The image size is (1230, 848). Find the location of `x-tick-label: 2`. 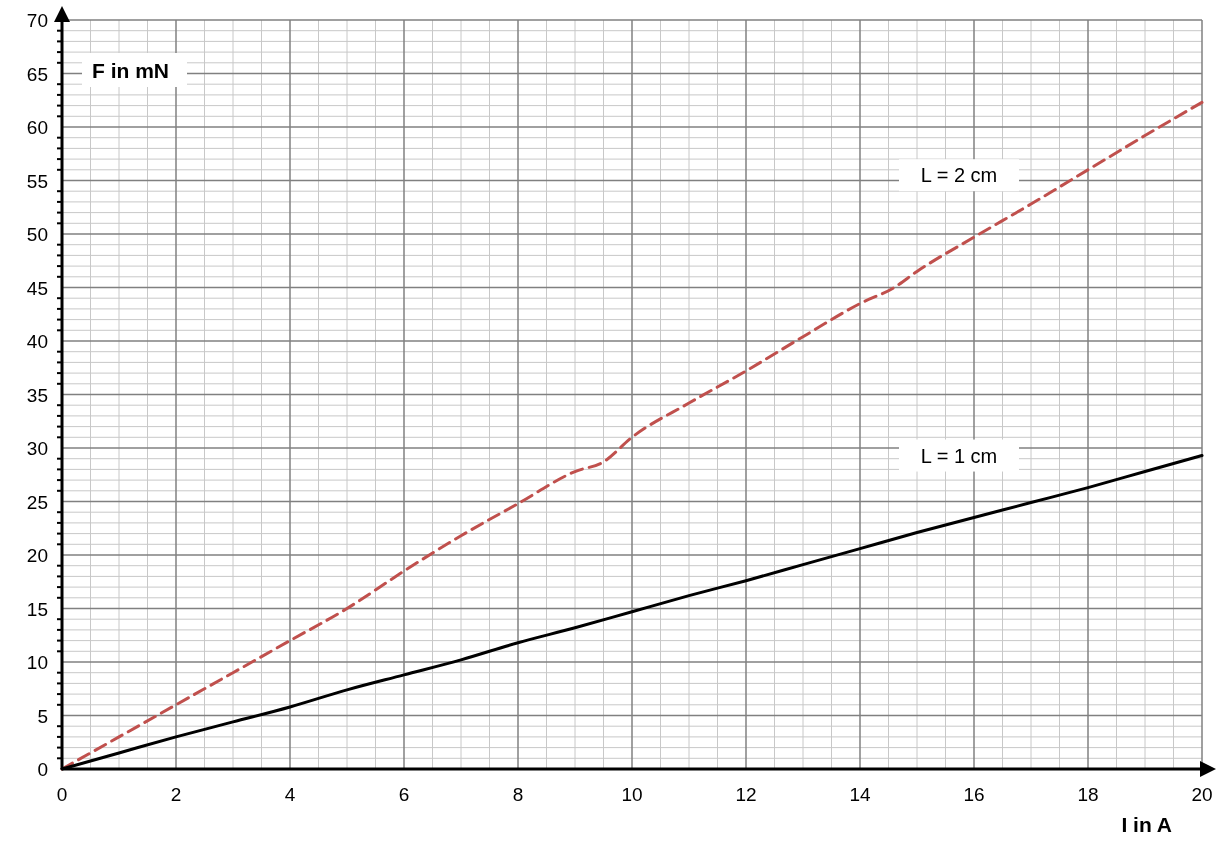

x-tick-label: 2 is located at coordinates (176, 794).